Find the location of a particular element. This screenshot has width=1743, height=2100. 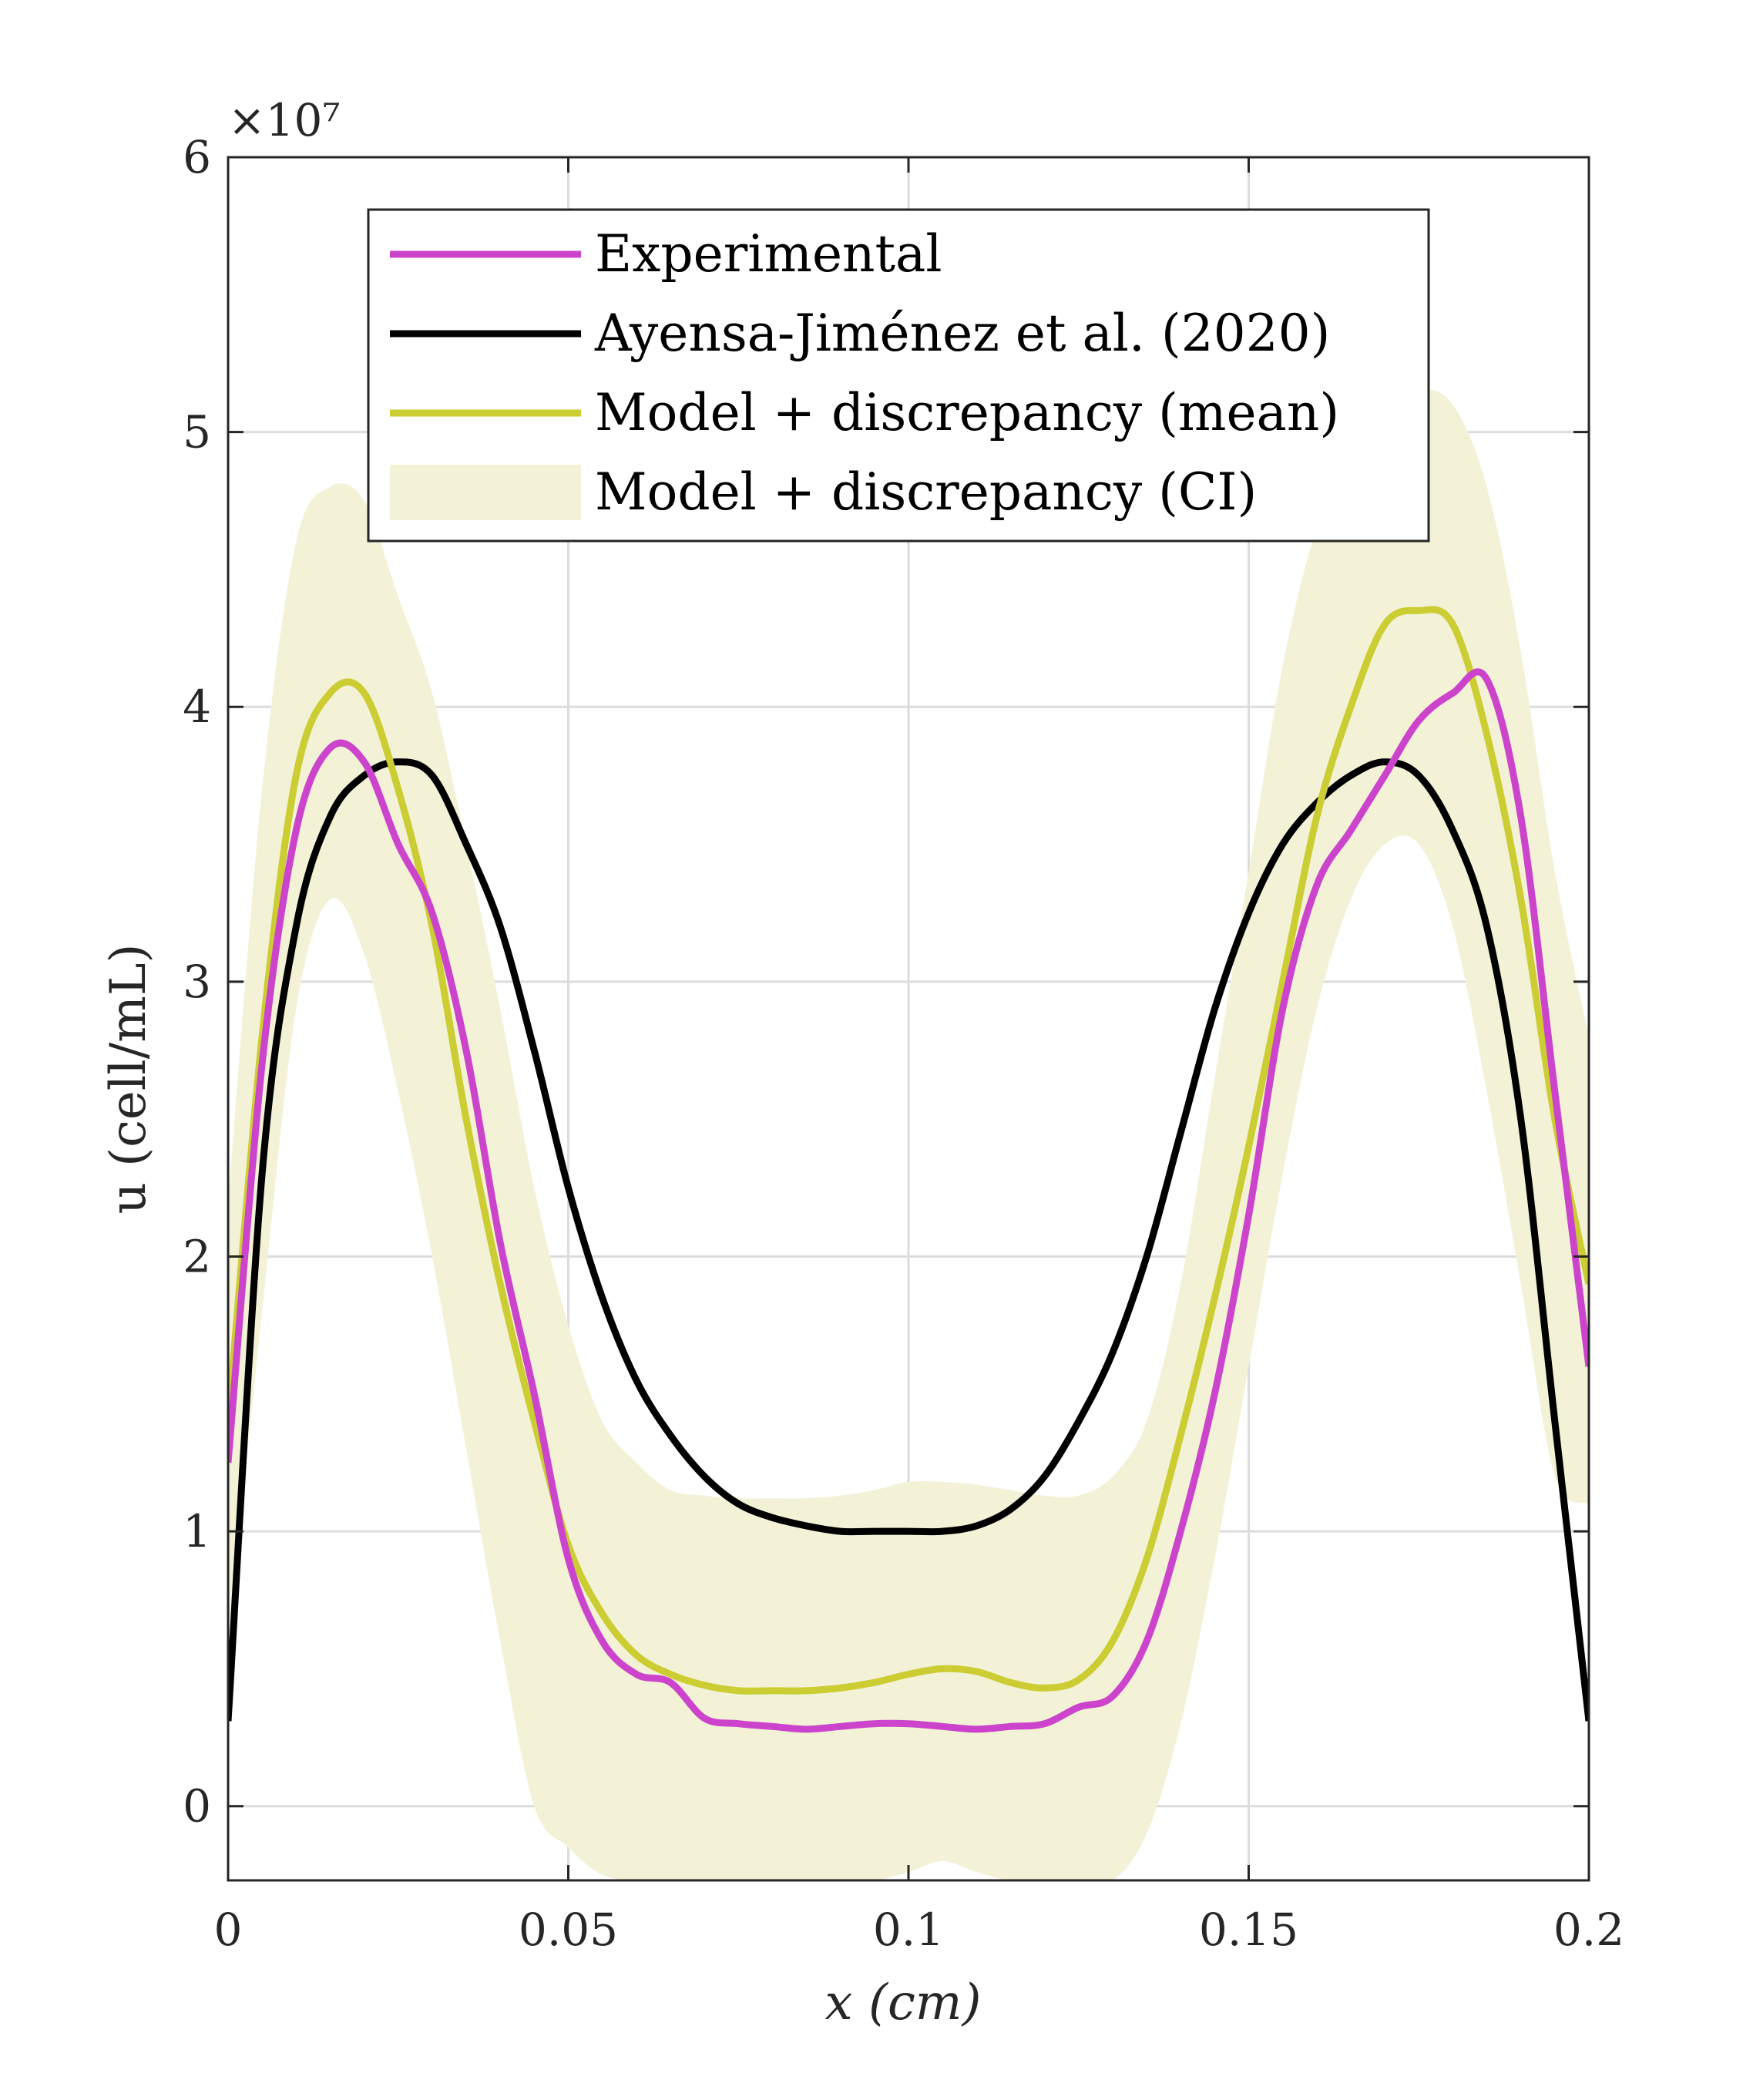

x-tick-label: 0 is located at coordinates (228, 1929).